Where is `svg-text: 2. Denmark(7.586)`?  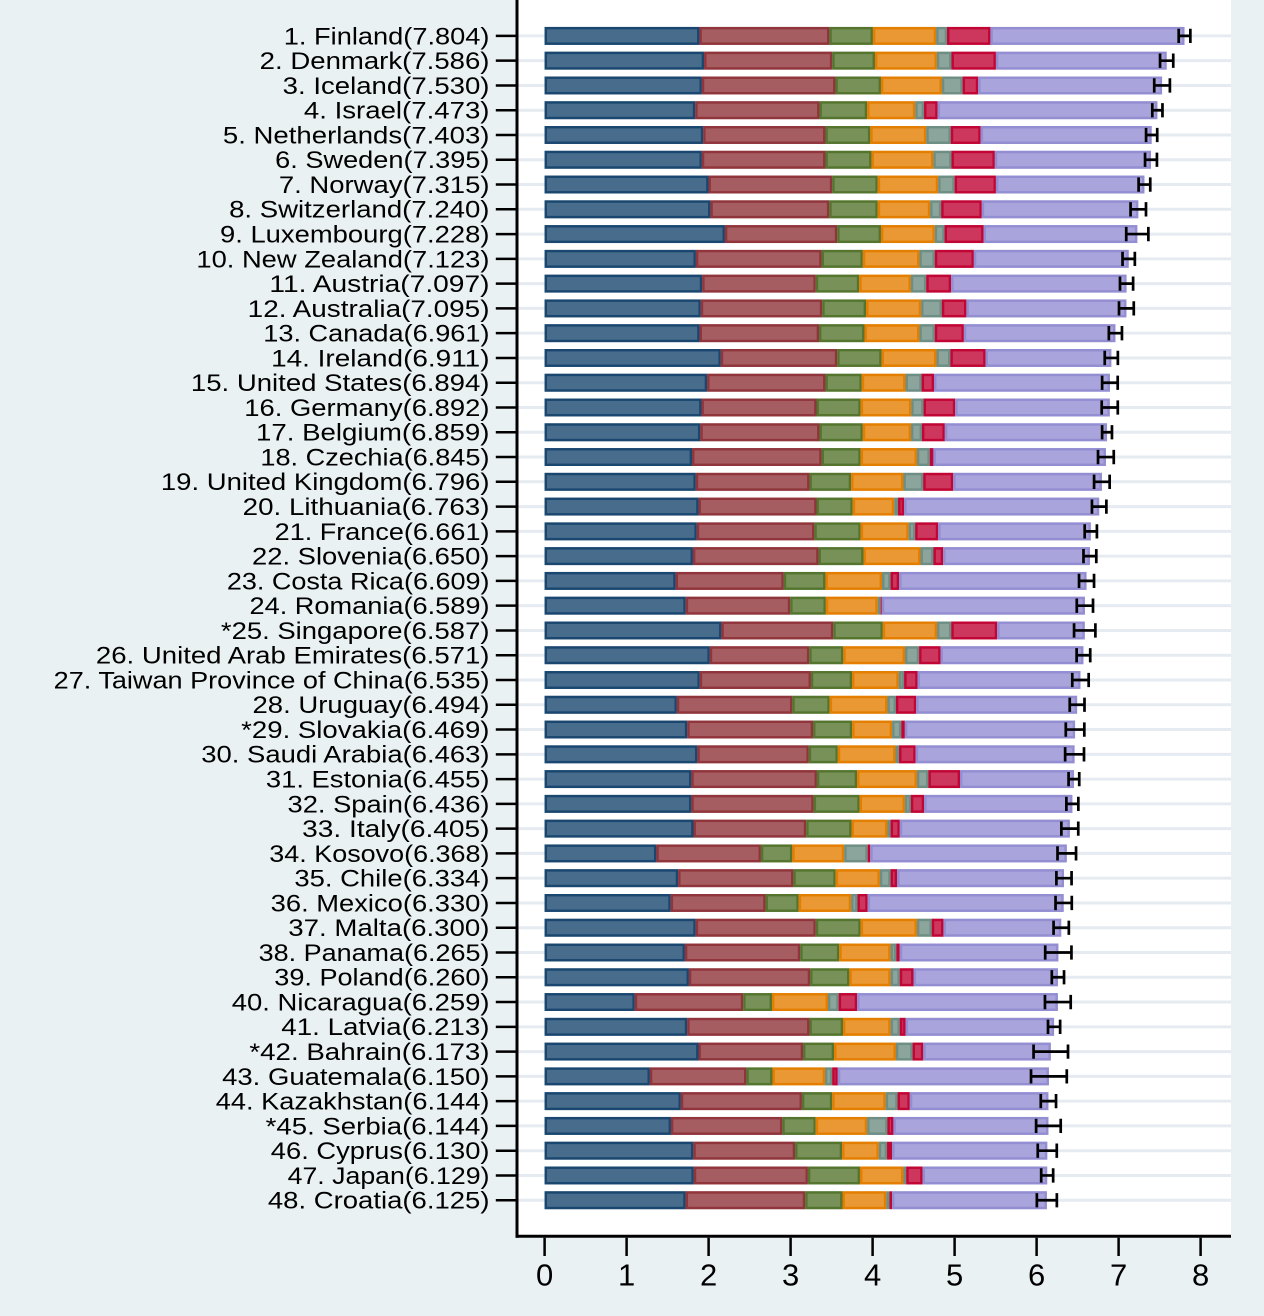
svg-text: 2. Denmark(7.586) is located at coordinates (375, 62).